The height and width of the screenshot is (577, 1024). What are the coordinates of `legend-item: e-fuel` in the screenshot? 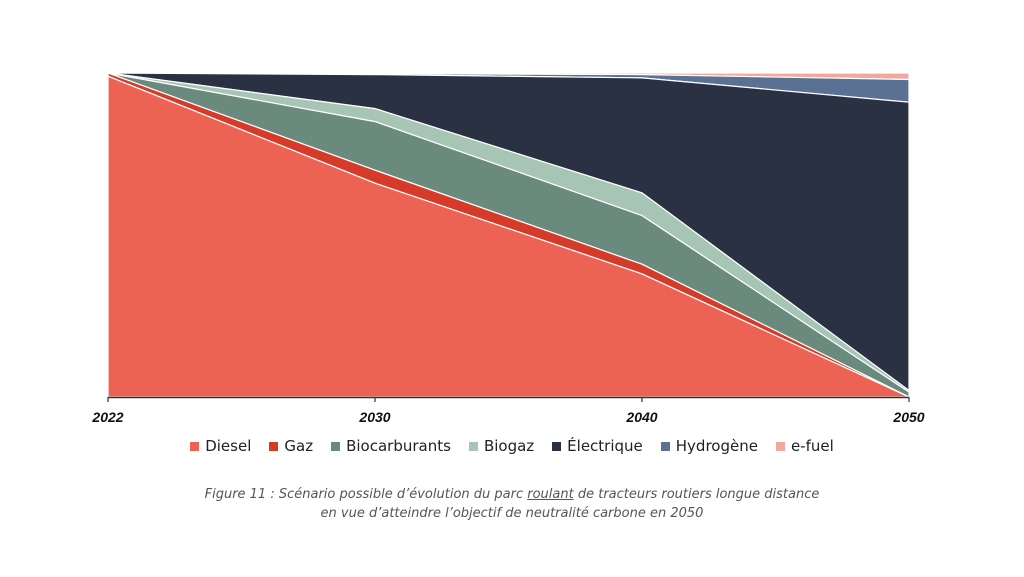 It's located at (804, 446).